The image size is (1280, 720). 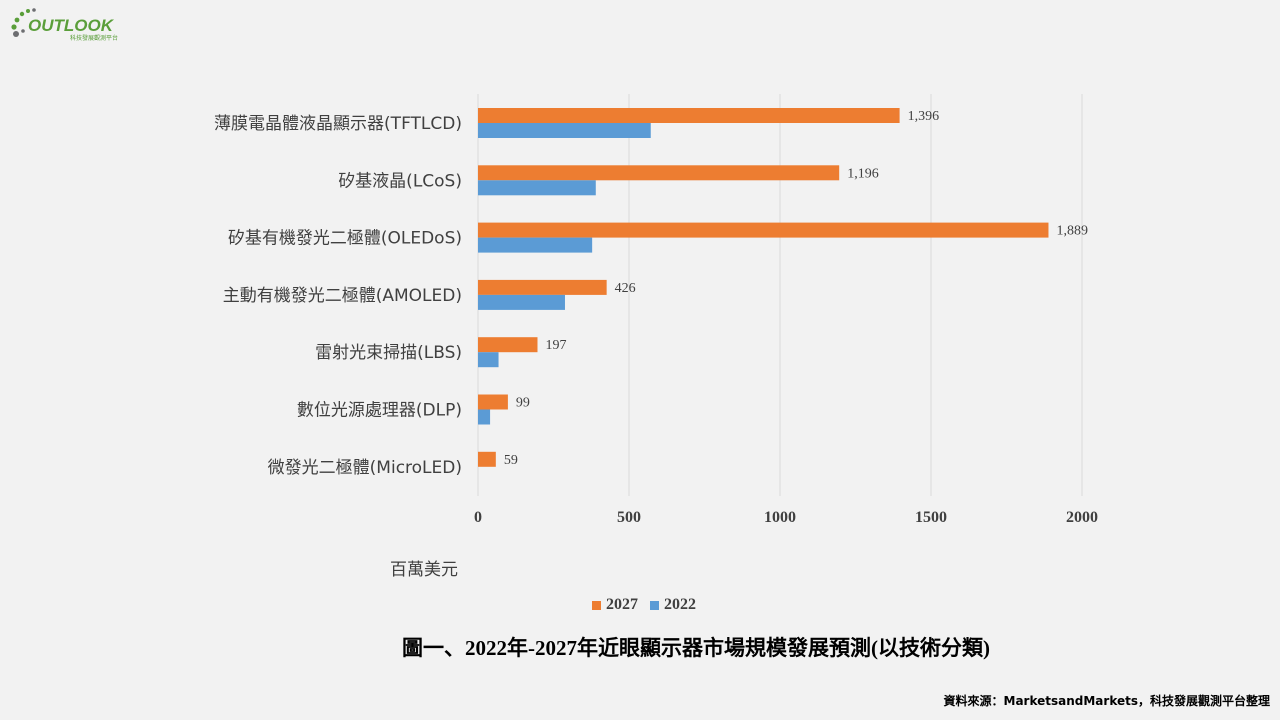 I want to click on category-label: 矽基有機發光二極體(OLEDoS), so click(x=345, y=239).